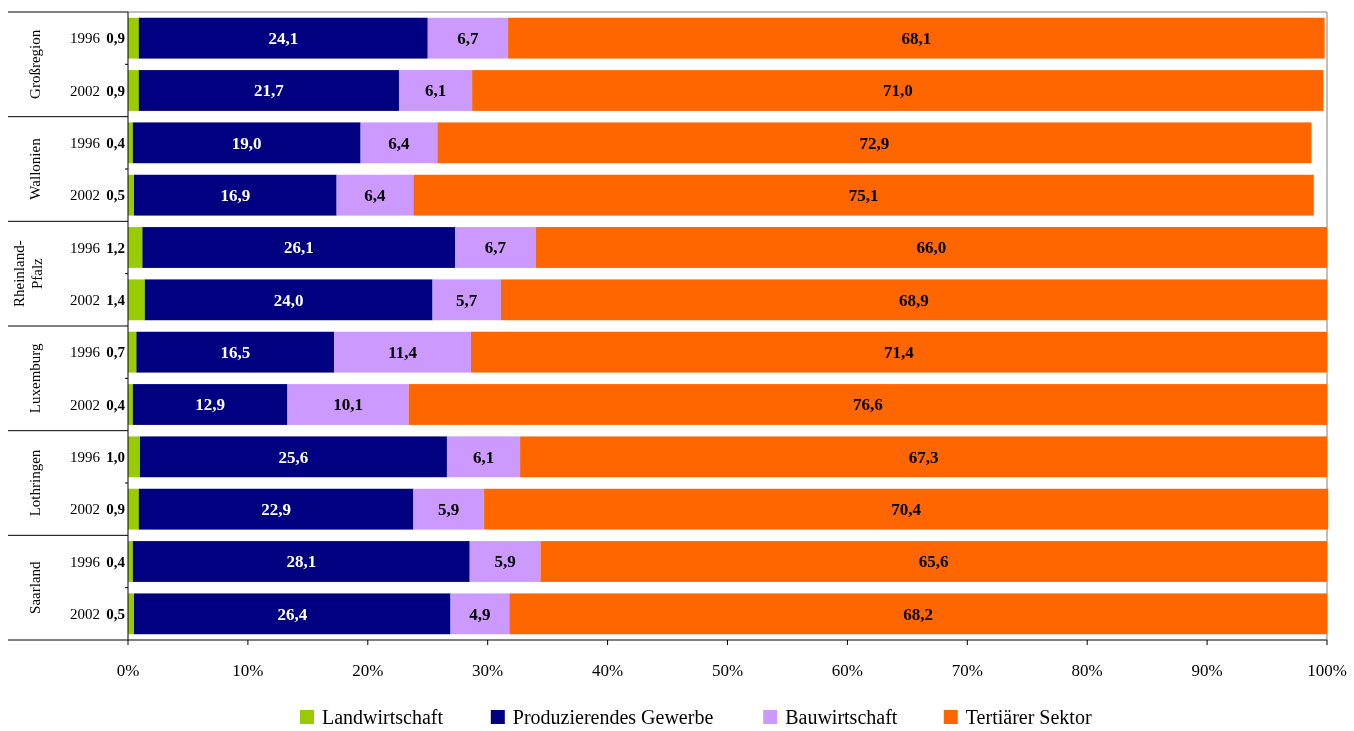 This screenshot has width=1354, height=731. Describe the element at coordinates (368, 670) in the screenshot. I see `x-tick-label: 20%` at that location.